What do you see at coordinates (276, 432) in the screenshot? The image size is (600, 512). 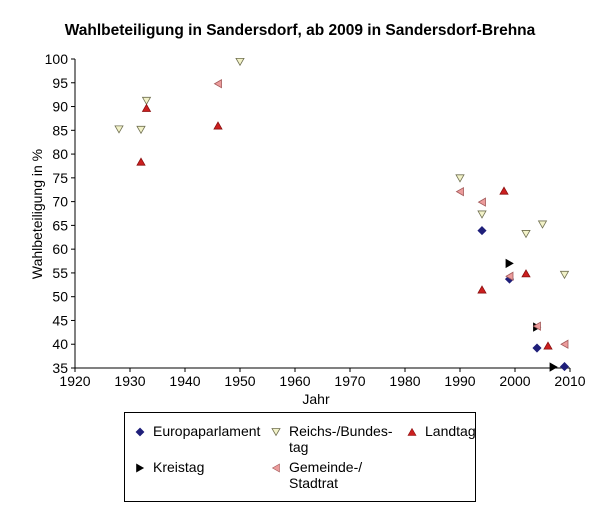 I see `triangle-down-icon` at bounding box center [276, 432].